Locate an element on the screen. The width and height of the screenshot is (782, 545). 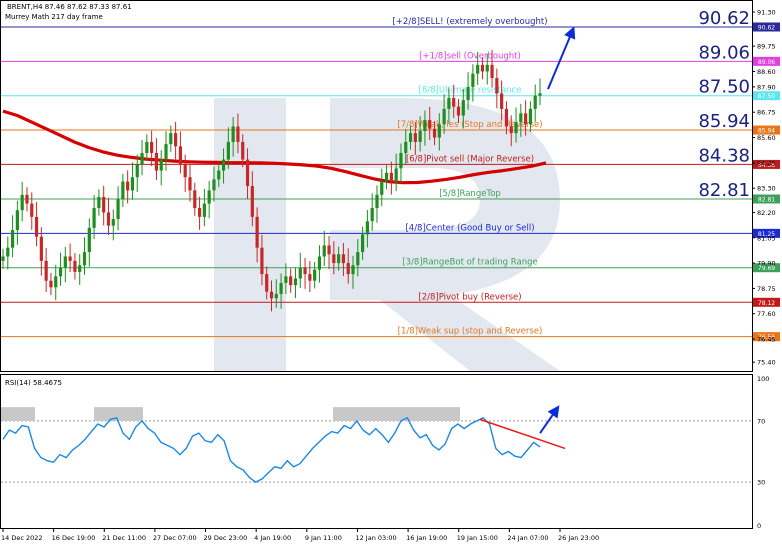
level-price-tag-text: 85.94 is located at coordinates (766, 131).